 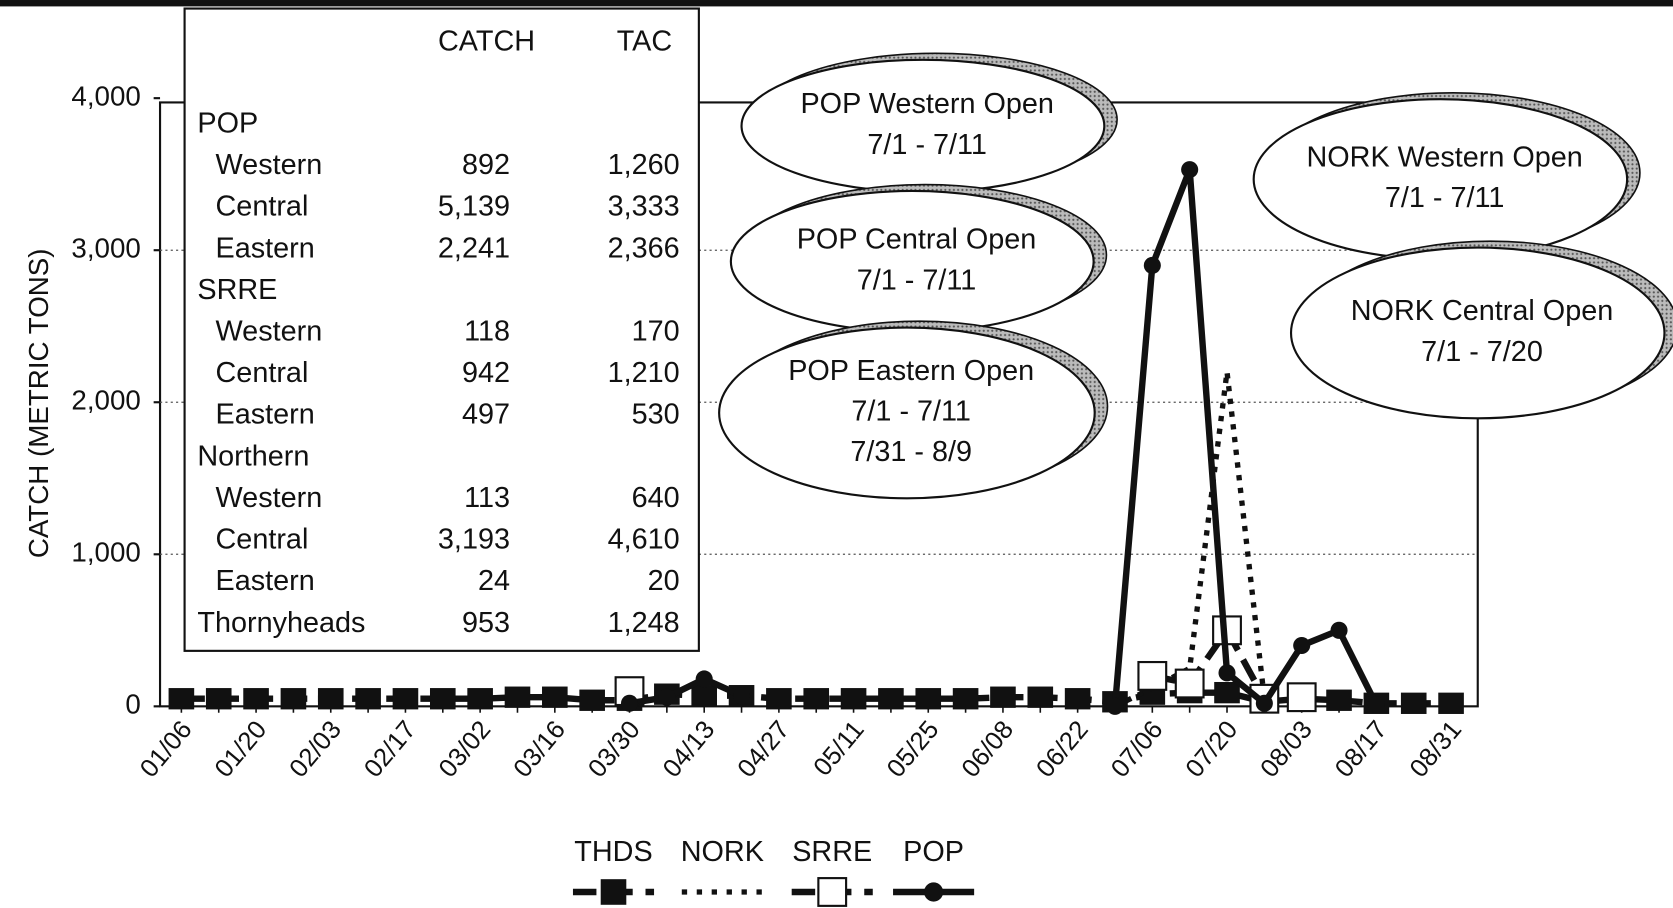 What do you see at coordinates (689, 749) in the screenshot?
I see `x-tick-label: 04/13` at bounding box center [689, 749].